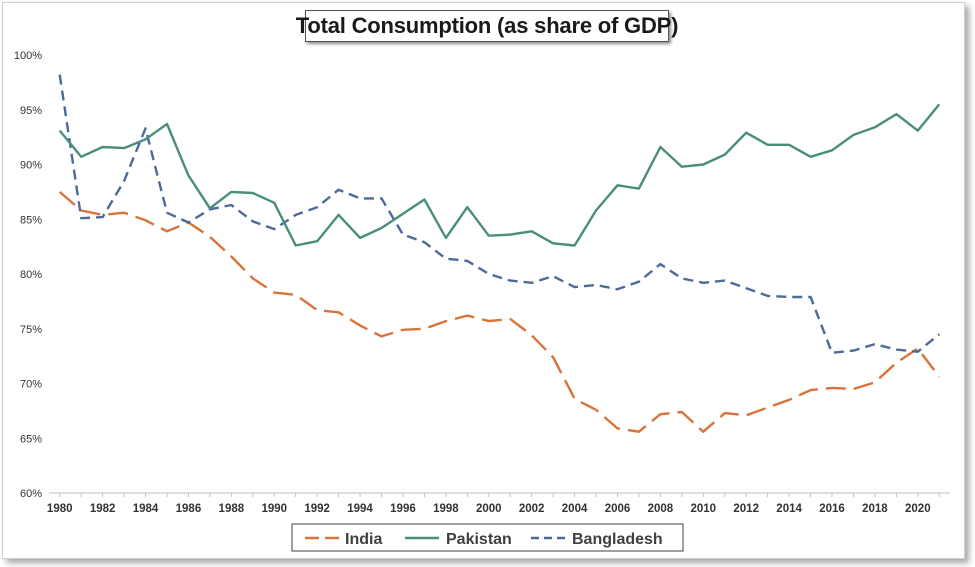 This screenshot has height=567, width=975. What do you see at coordinates (31, 220) in the screenshot?
I see `y-tick-label: 85%` at bounding box center [31, 220].